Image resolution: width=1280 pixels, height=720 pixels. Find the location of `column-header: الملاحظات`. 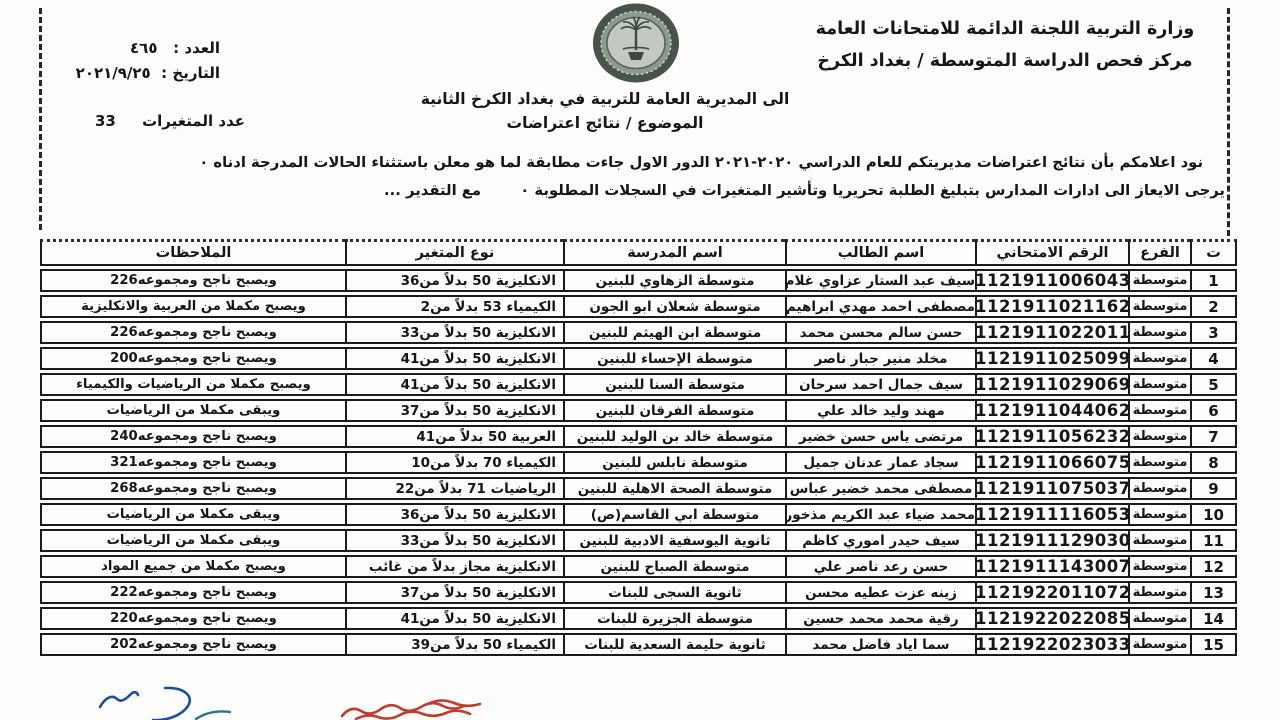

column-header: الملاحظات is located at coordinates (192, 252).